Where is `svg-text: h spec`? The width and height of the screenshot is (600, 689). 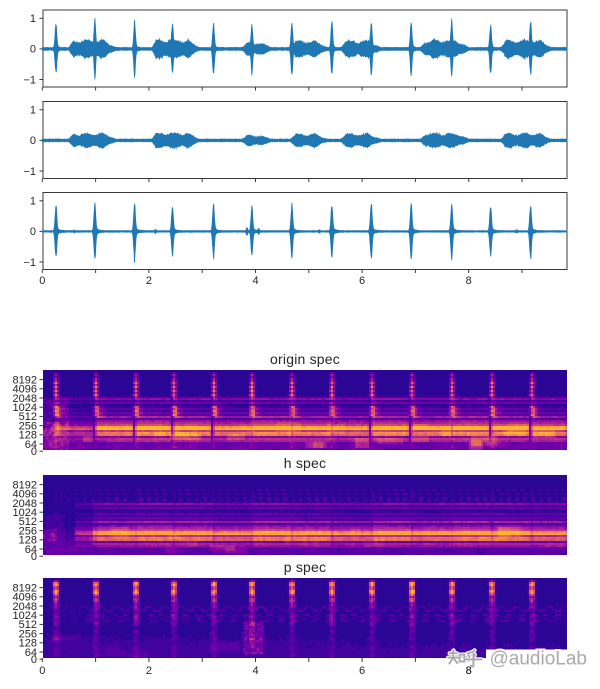 svg-text: h spec is located at coordinates (305, 463).